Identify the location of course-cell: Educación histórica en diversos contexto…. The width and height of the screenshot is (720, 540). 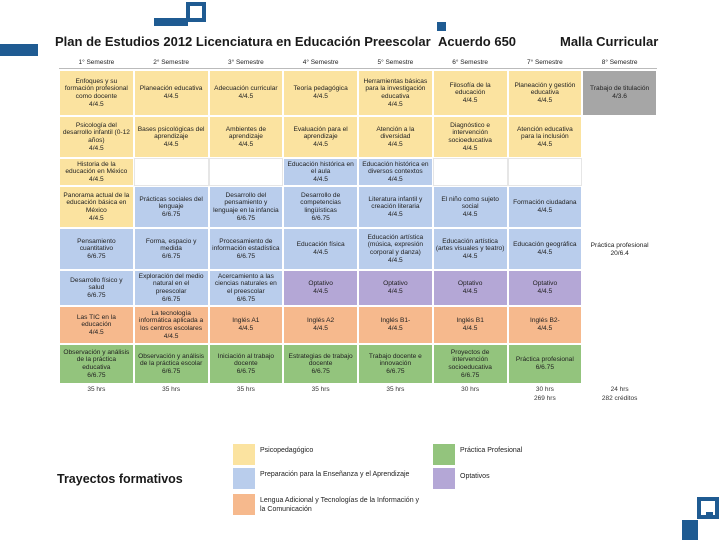
(395, 172).